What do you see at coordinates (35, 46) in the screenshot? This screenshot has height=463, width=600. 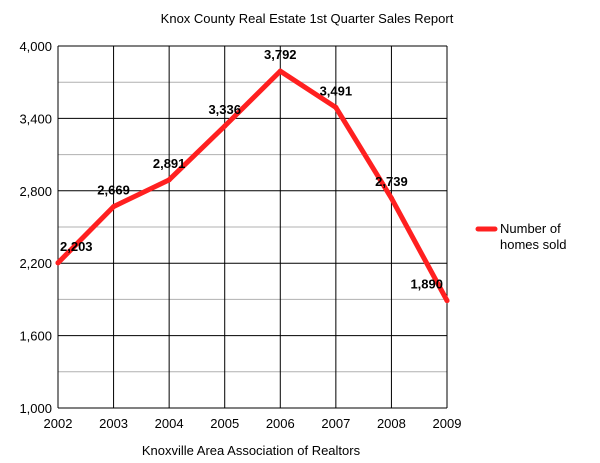 I see `y-tick-label: 4,000` at bounding box center [35, 46].